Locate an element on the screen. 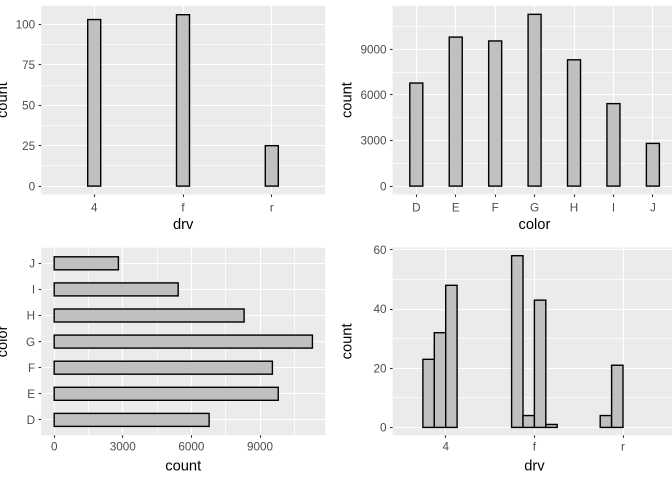  svg-text: 50 is located at coordinates (29, 105).